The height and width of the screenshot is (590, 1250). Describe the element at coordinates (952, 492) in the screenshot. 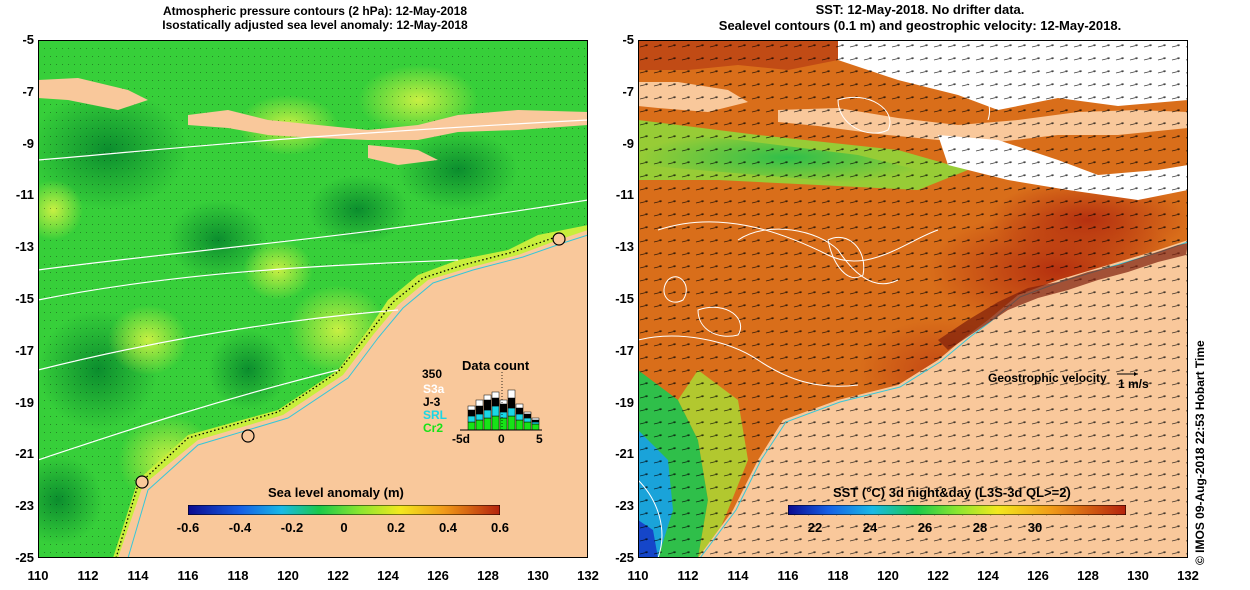

I see `sst-colorbar-label: SST (°C) 3d night&day (L3S-3d QL>=2)` at that location.